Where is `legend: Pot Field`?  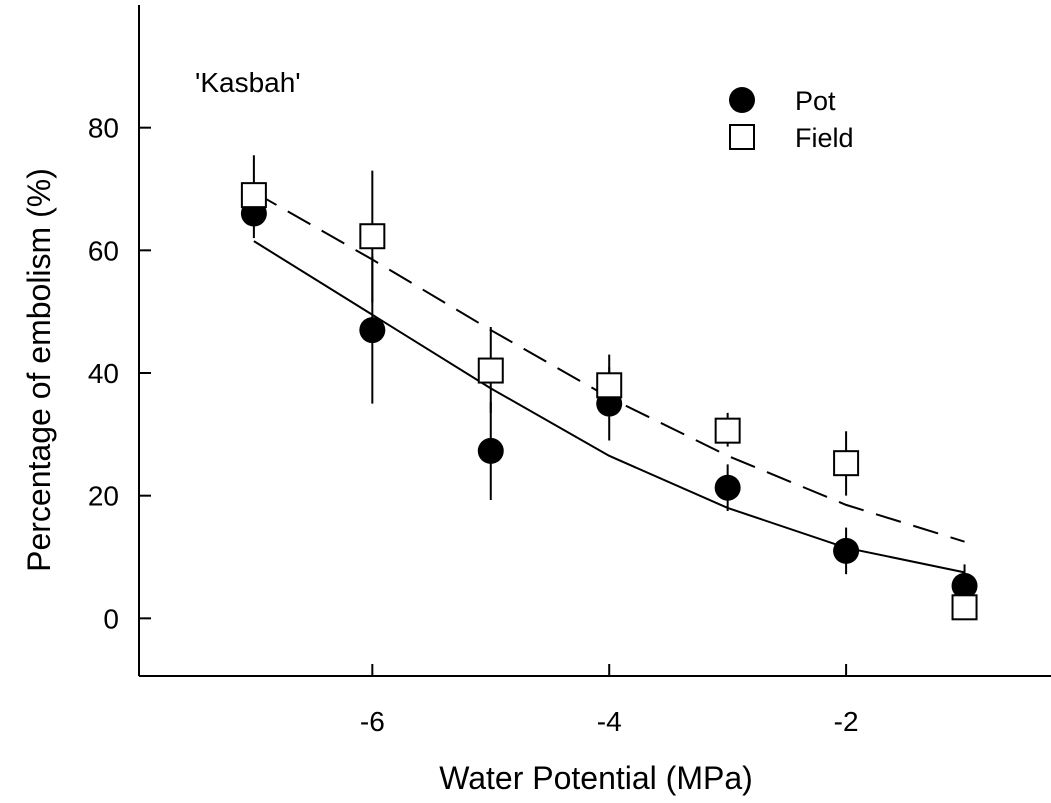
legend: Pot Field is located at coordinates (791, 119).